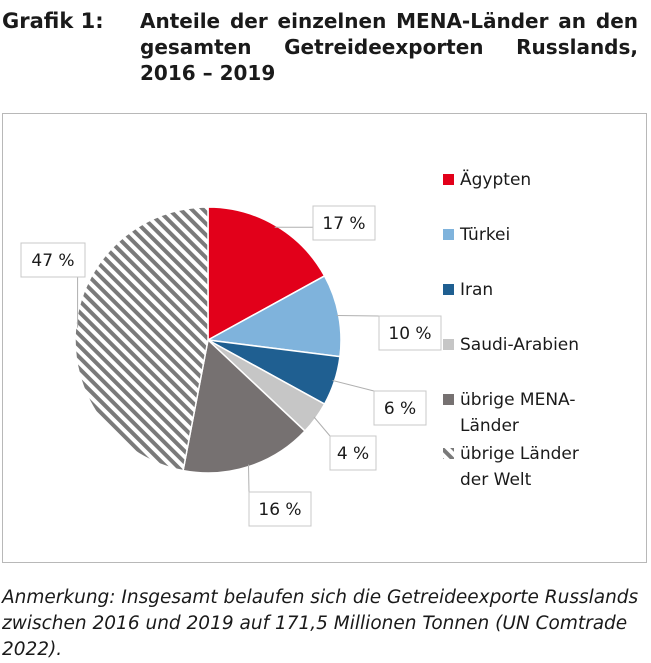 This screenshot has height=663, width=651. Describe the element at coordinates (53, 21) in the screenshot. I see `figure-label: Grafik 1:` at that location.